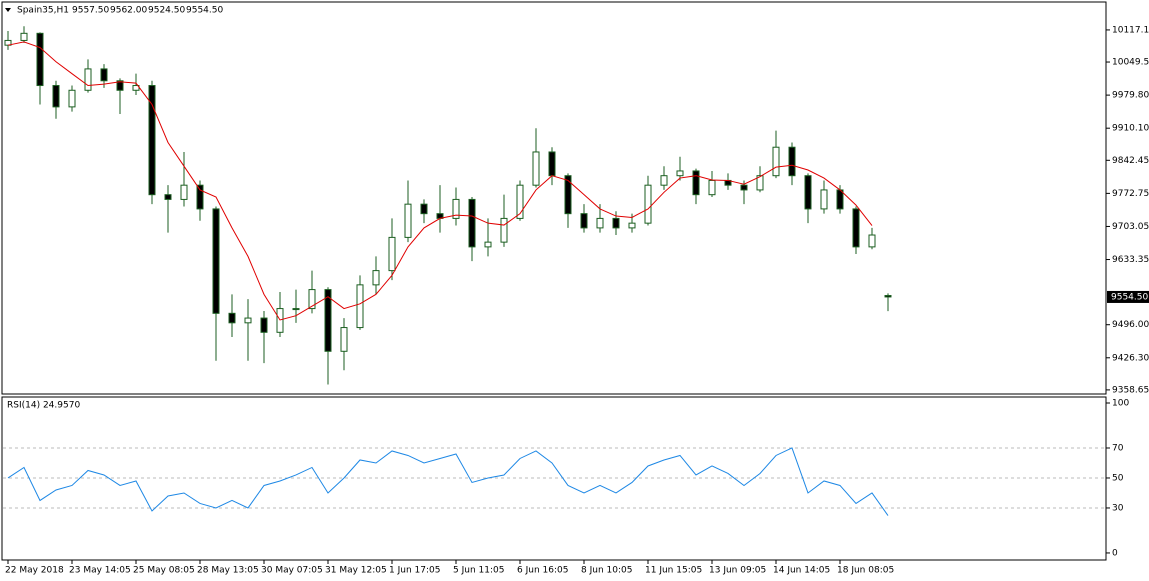  I want to click on x-tick-label: 5 Jun 11:05, so click(478, 571).